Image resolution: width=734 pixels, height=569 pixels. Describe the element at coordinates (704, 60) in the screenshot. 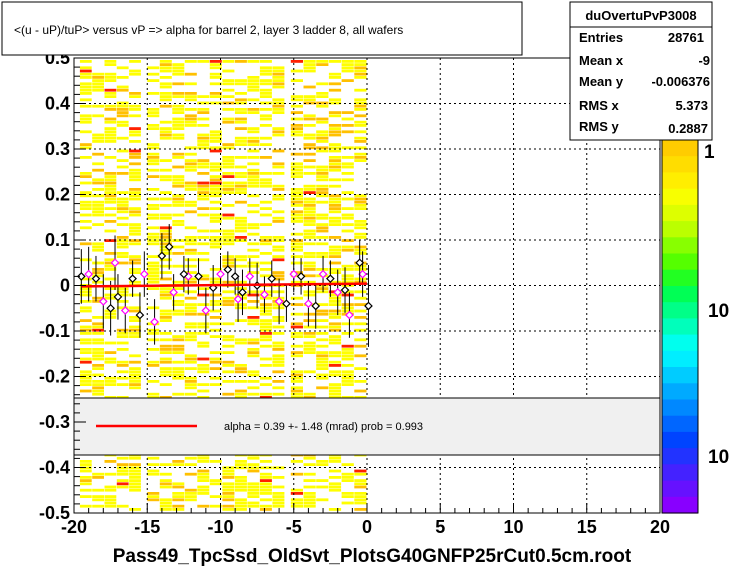

I see `stats-value-mean-x: -9` at that location.